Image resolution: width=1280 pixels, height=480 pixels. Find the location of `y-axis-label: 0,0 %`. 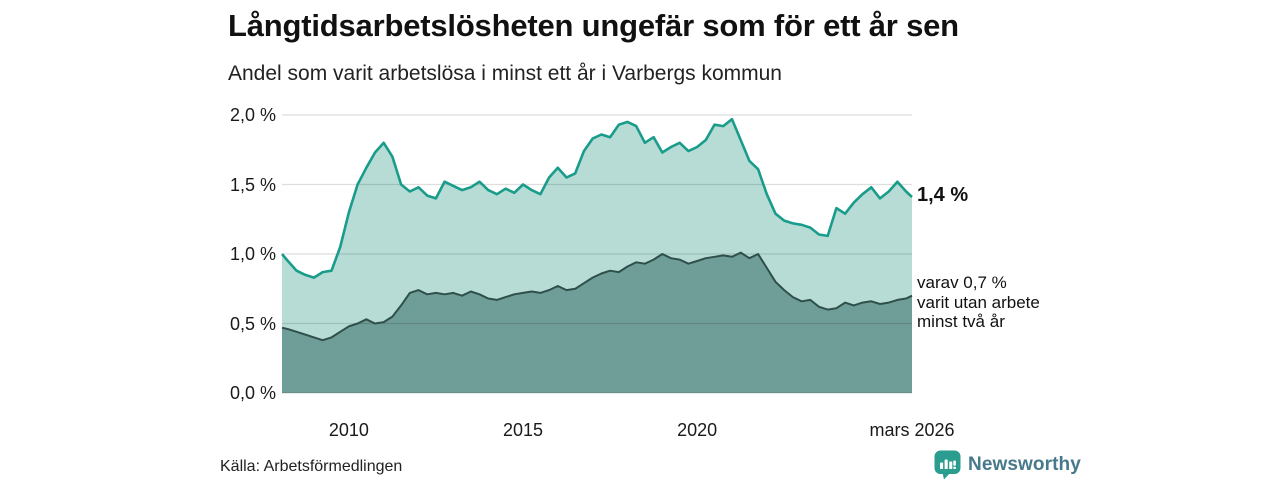

y-axis-label: 0,0 % is located at coordinates (252, 393).